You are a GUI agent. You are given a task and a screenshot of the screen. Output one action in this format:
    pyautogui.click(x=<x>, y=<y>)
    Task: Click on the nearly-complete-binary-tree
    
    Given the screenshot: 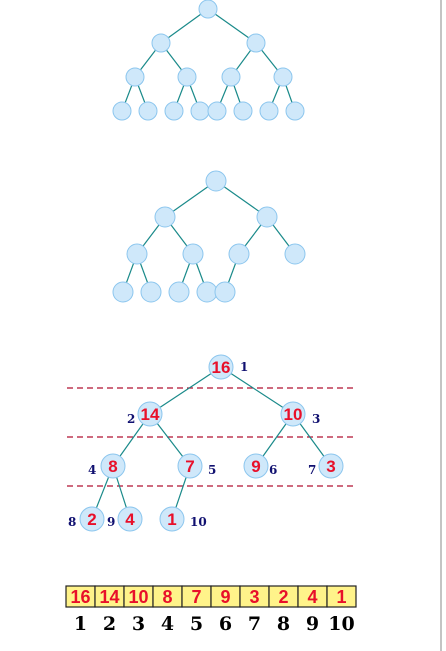 What is the action you would take?
    pyautogui.click(x=209, y=236)
    